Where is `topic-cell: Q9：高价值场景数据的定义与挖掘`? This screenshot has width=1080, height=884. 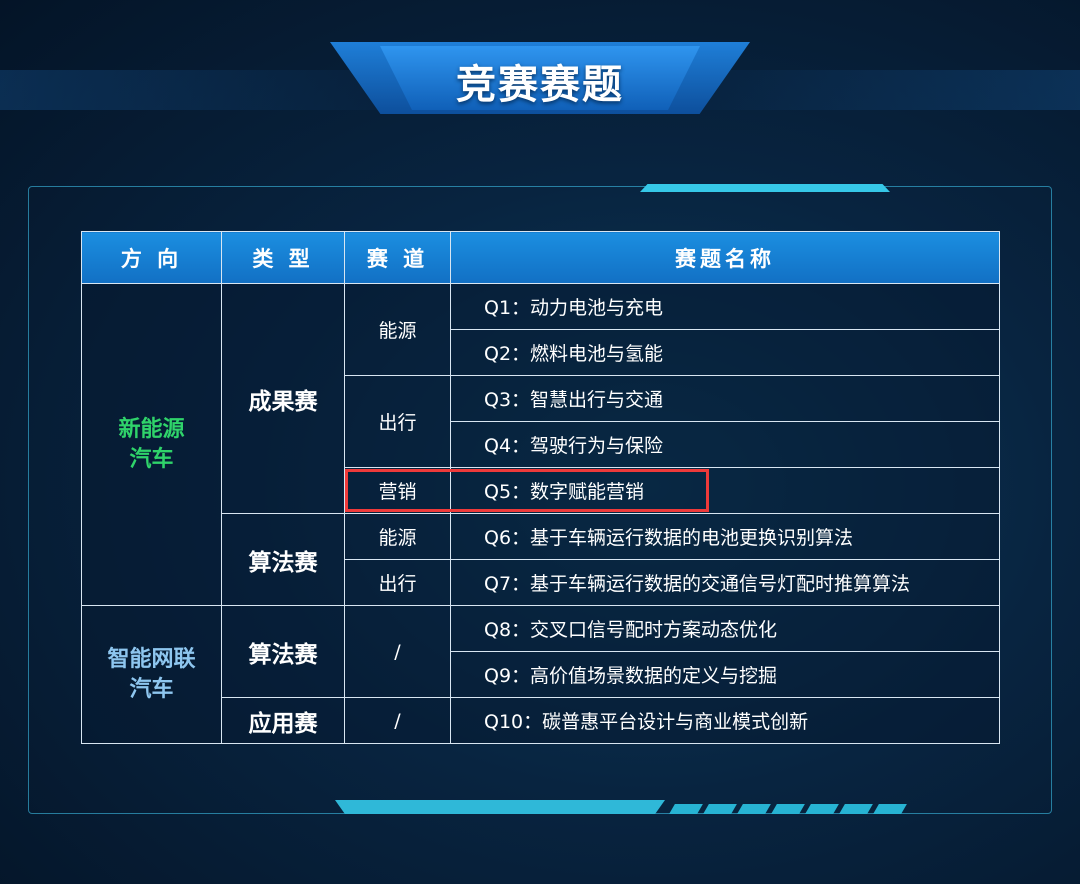 topic-cell: Q9：高价值场景数据的定义与挖掘 is located at coordinates (725, 674).